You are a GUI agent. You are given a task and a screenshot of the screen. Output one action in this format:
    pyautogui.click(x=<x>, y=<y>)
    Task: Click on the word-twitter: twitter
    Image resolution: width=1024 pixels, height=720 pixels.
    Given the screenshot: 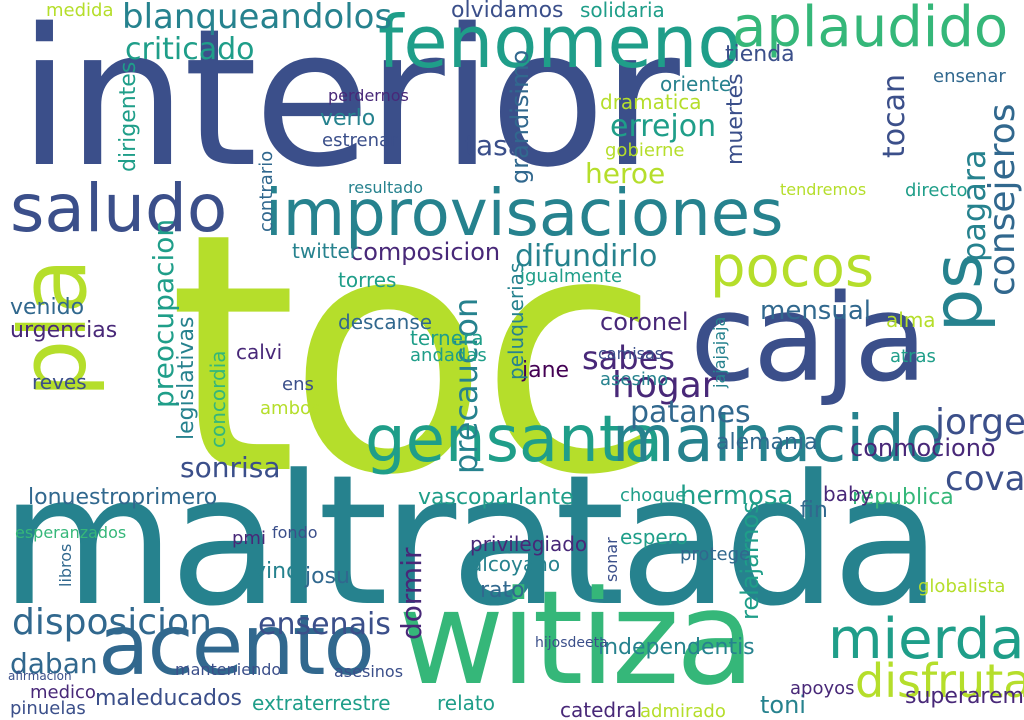 What is the action you would take?
    pyautogui.click(x=325, y=251)
    